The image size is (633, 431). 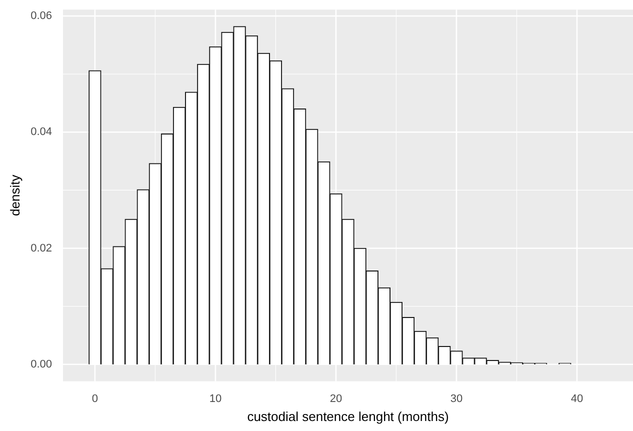 What do you see at coordinates (41, 132) in the screenshot?
I see `y-tick-label: 0.04` at bounding box center [41, 132].